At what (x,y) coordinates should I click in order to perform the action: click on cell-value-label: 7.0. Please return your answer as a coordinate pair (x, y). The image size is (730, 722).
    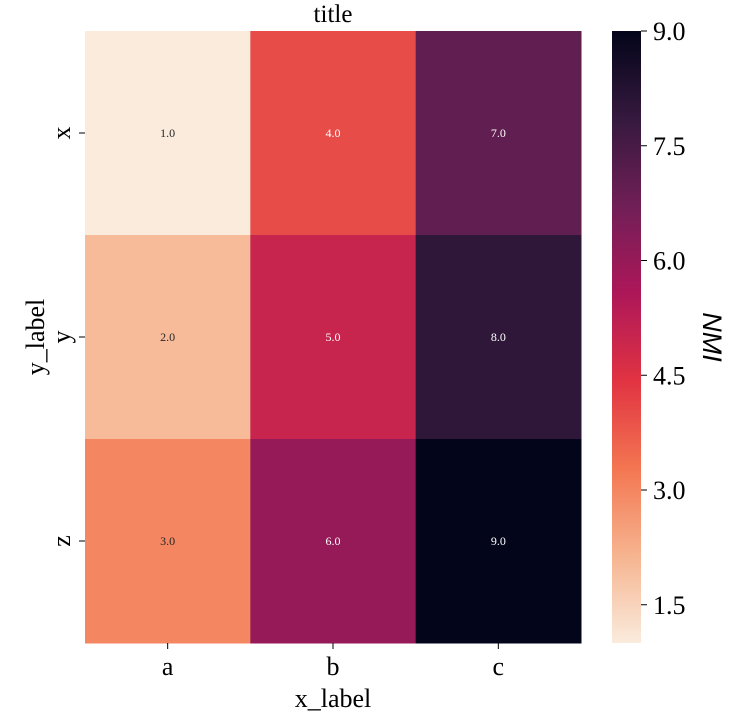
    Looking at the image, I should click on (498, 133).